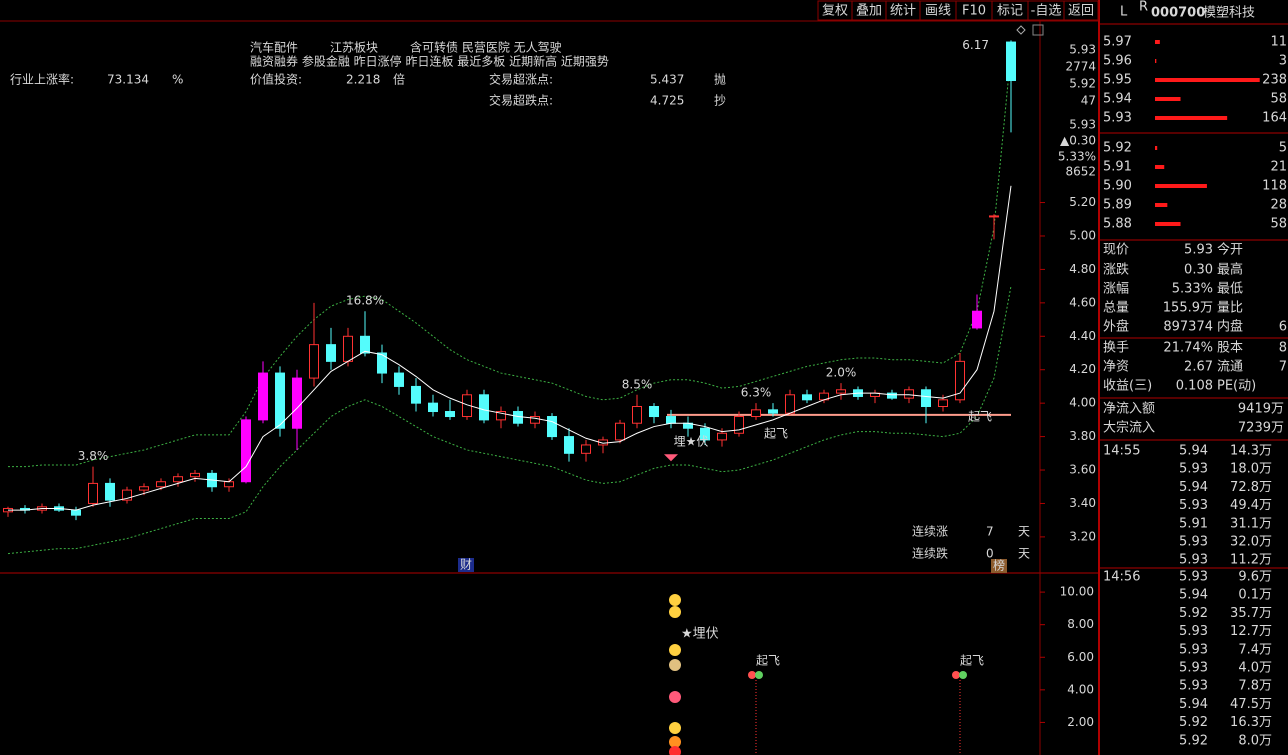  What do you see at coordinates (1082, 336) in the screenshot?
I see `y-tick-label: 4.40` at bounding box center [1082, 336].